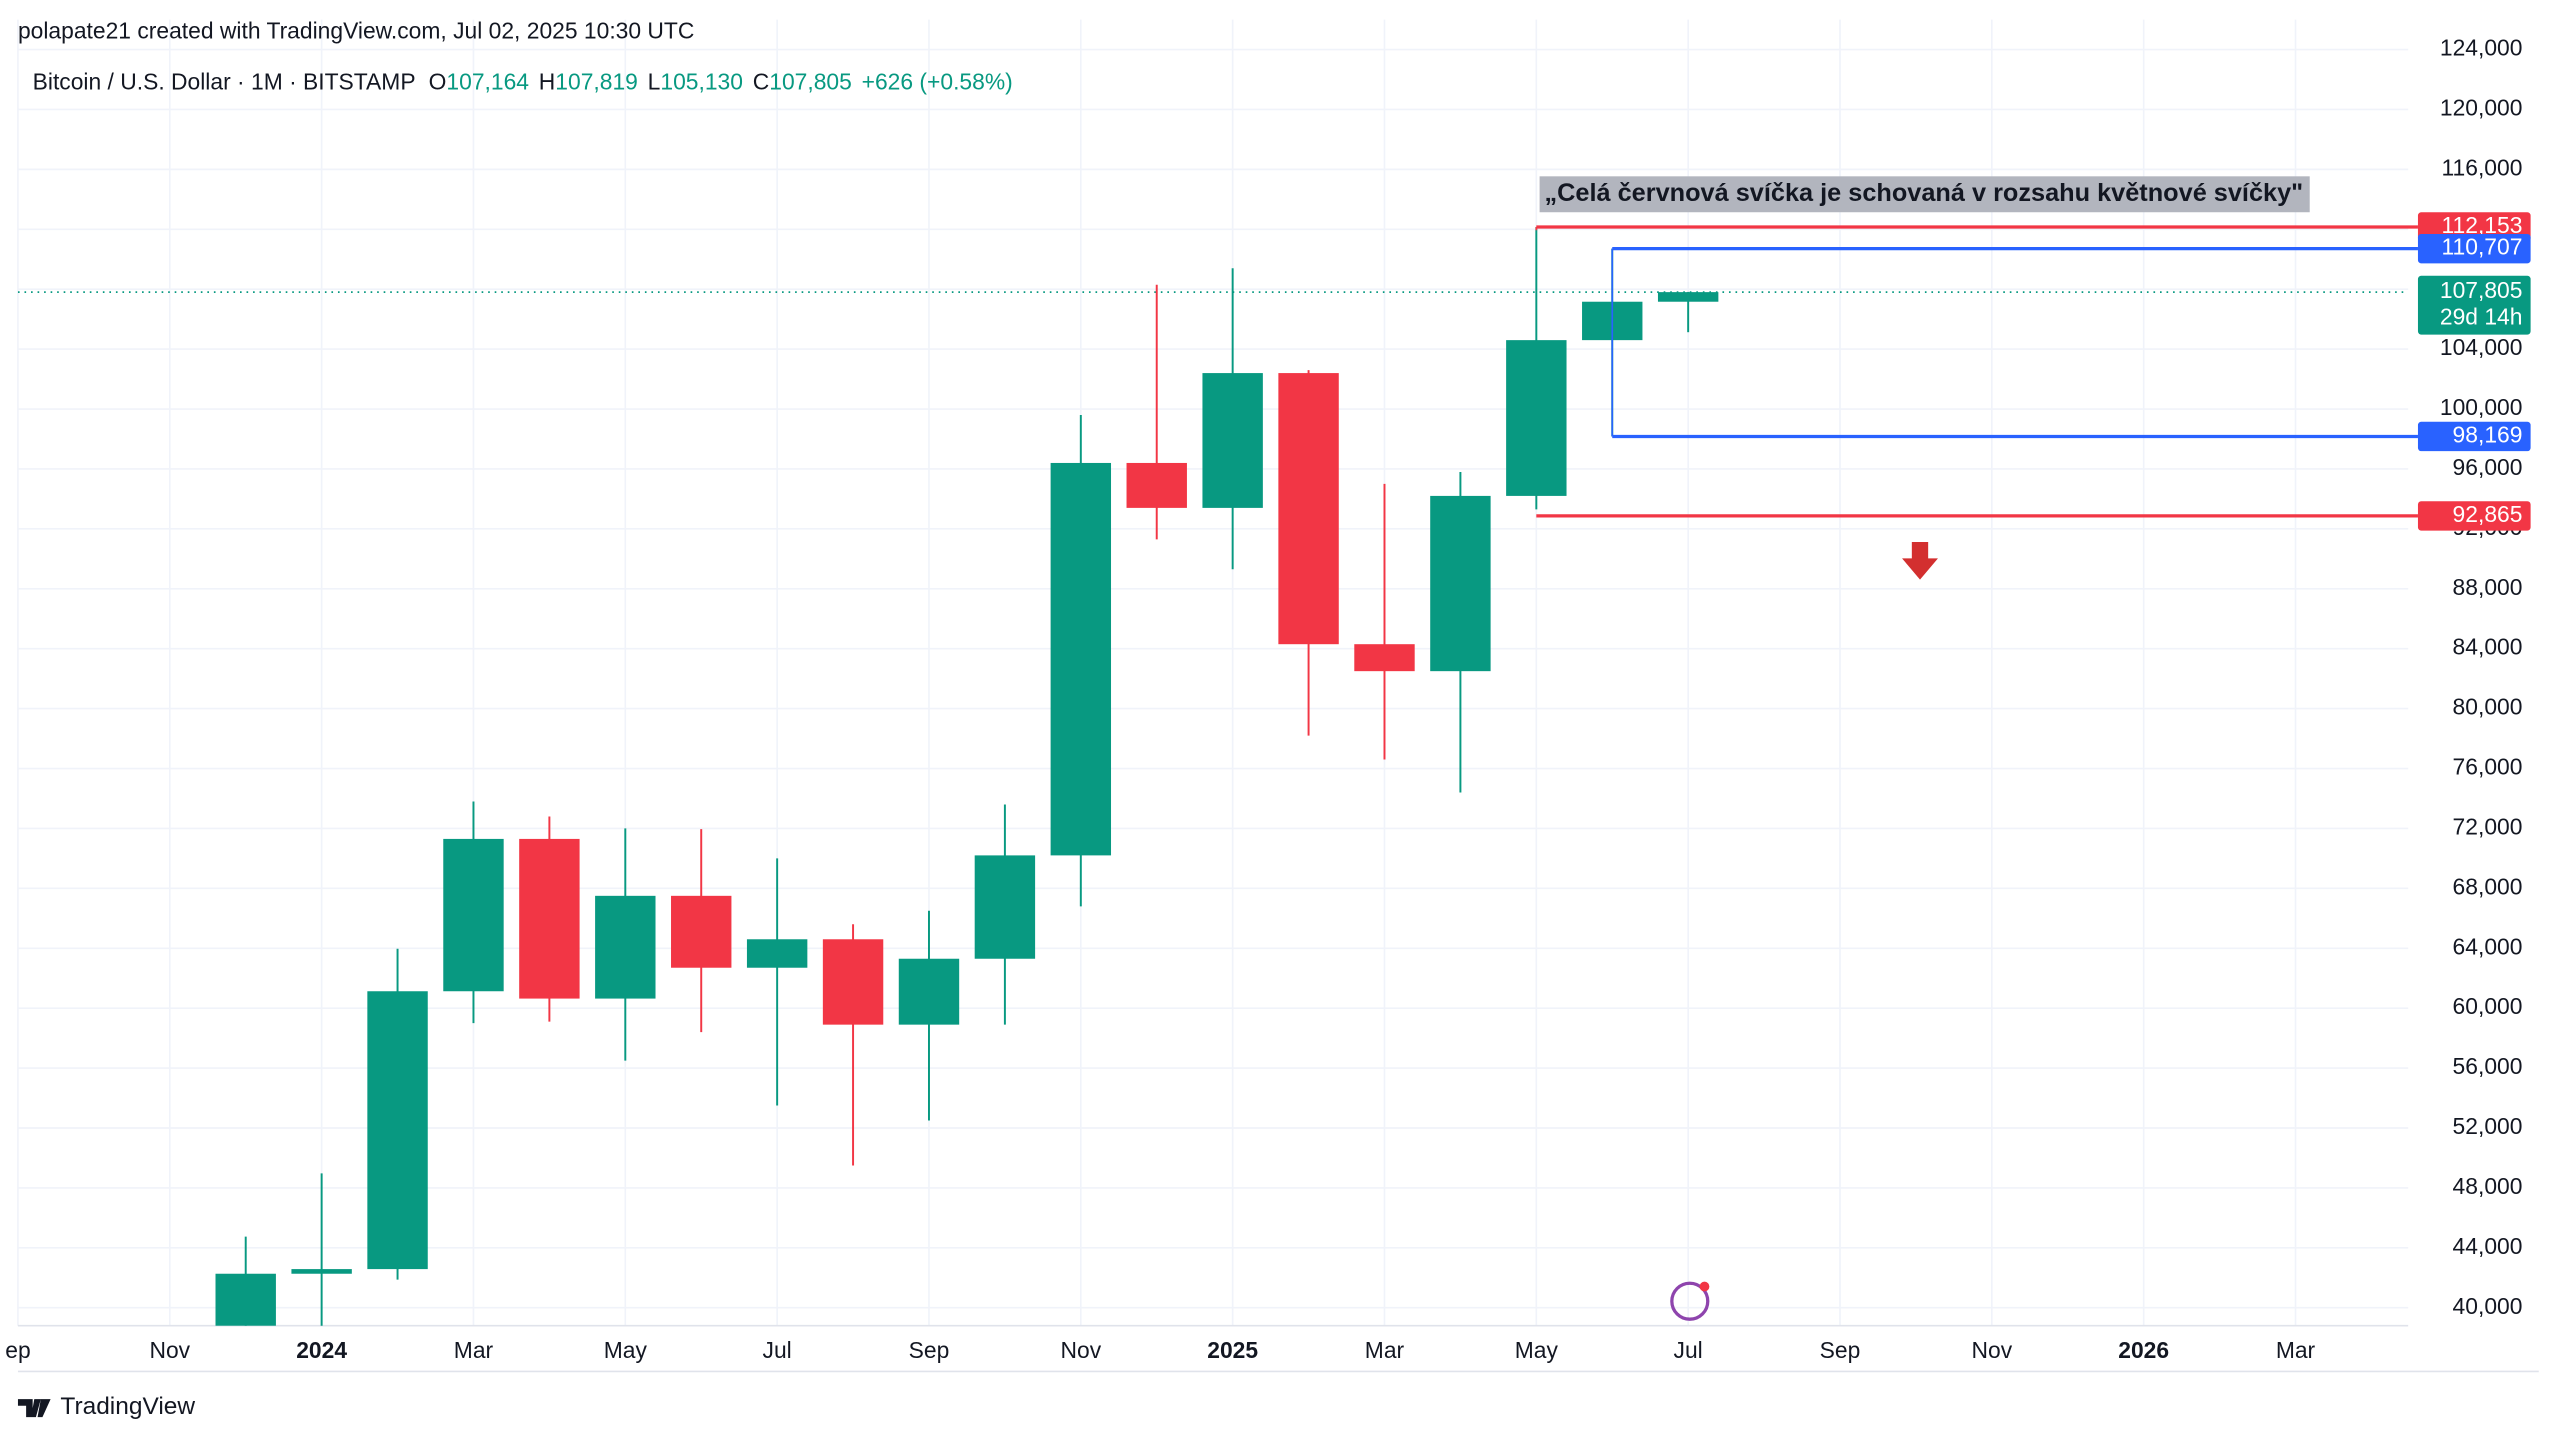  What do you see at coordinates (2488, 767) in the screenshot?
I see `y-tick-label: 76,000` at bounding box center [2488, 767].